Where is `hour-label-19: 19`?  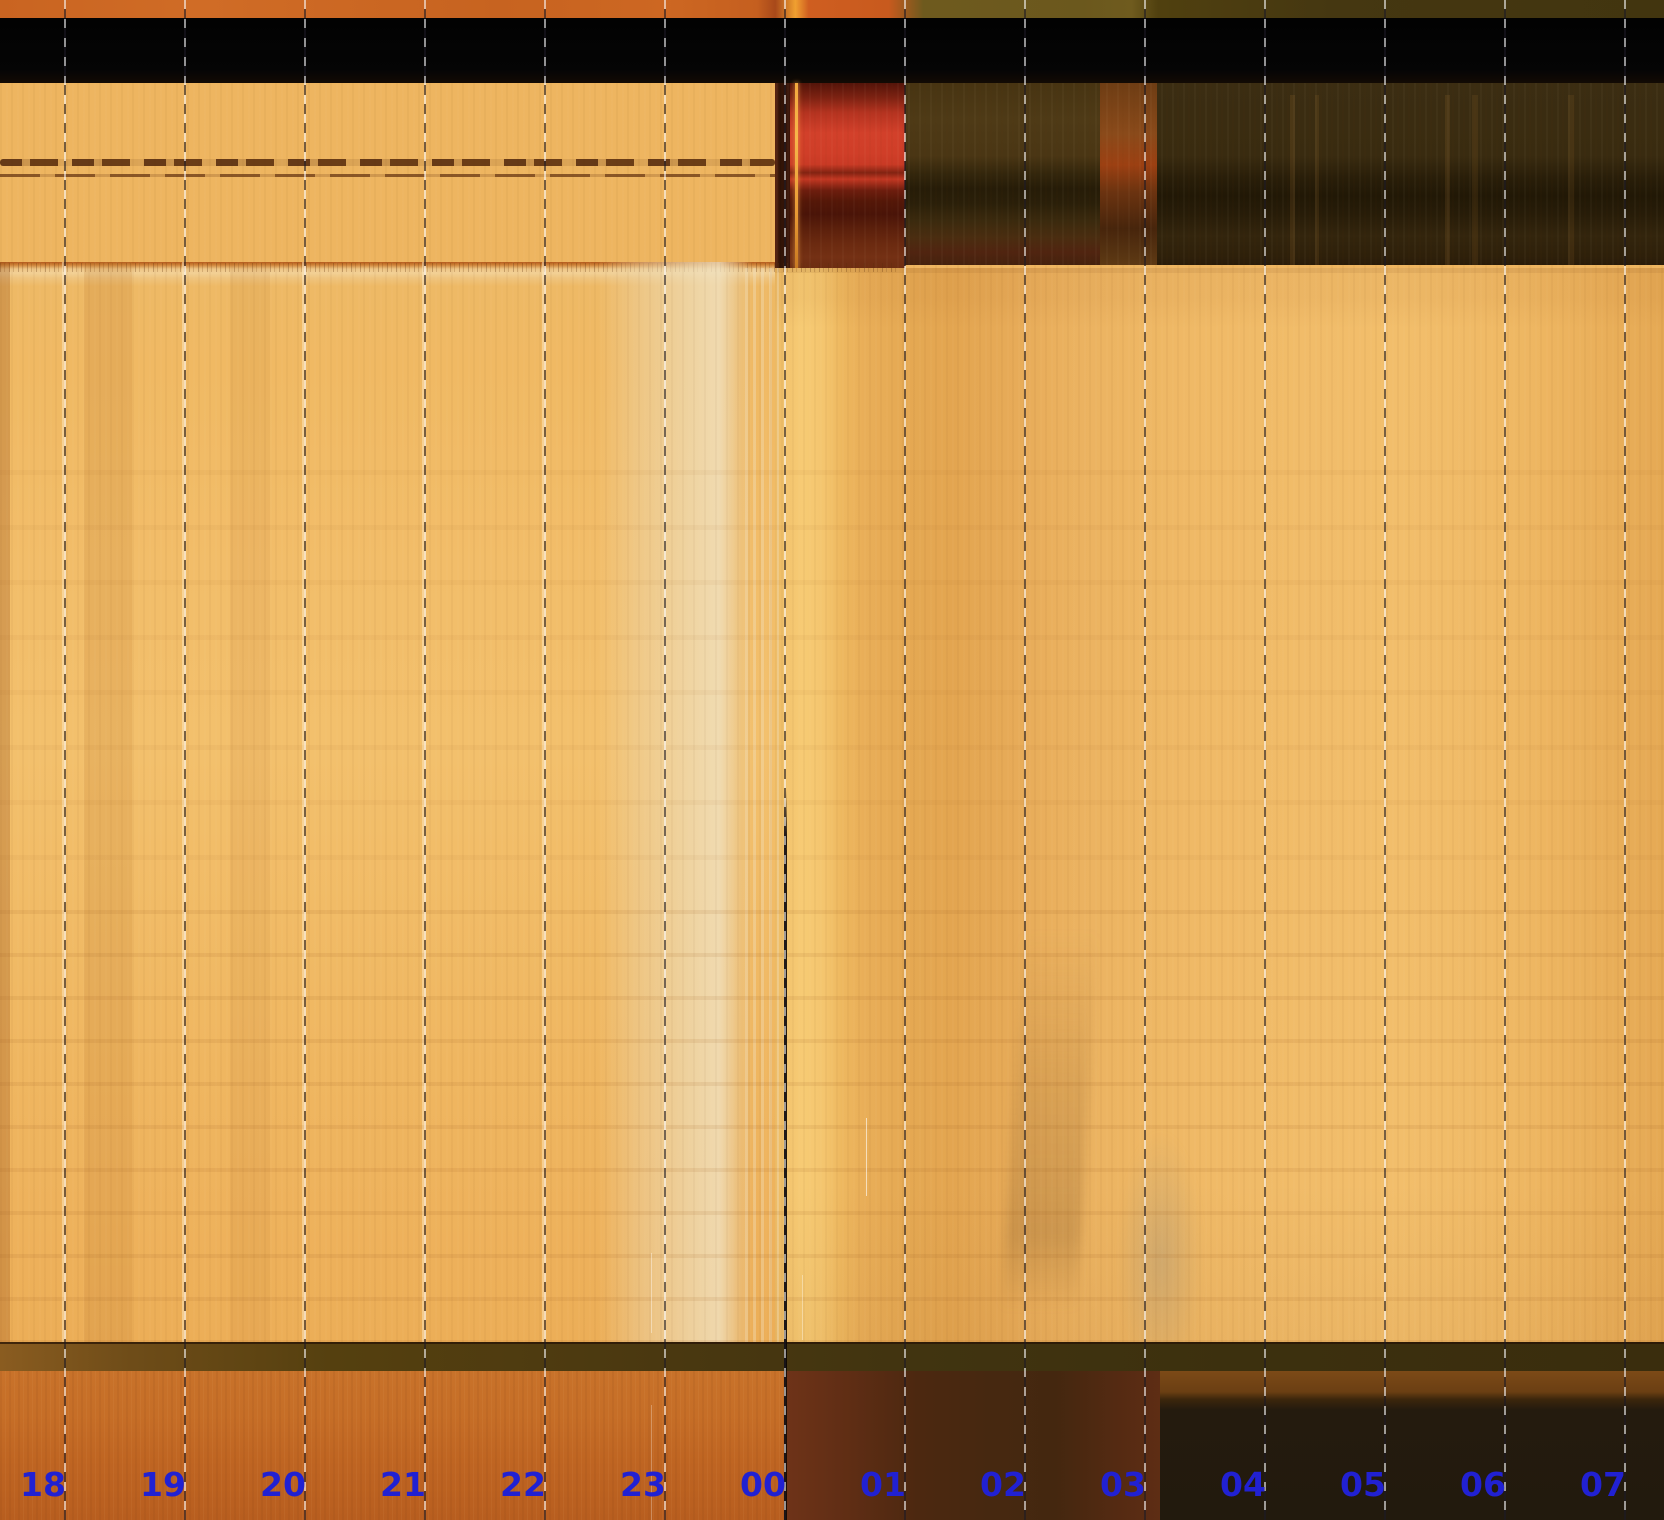
hour-label-19: 19 is located at coordinates (163, 1484).